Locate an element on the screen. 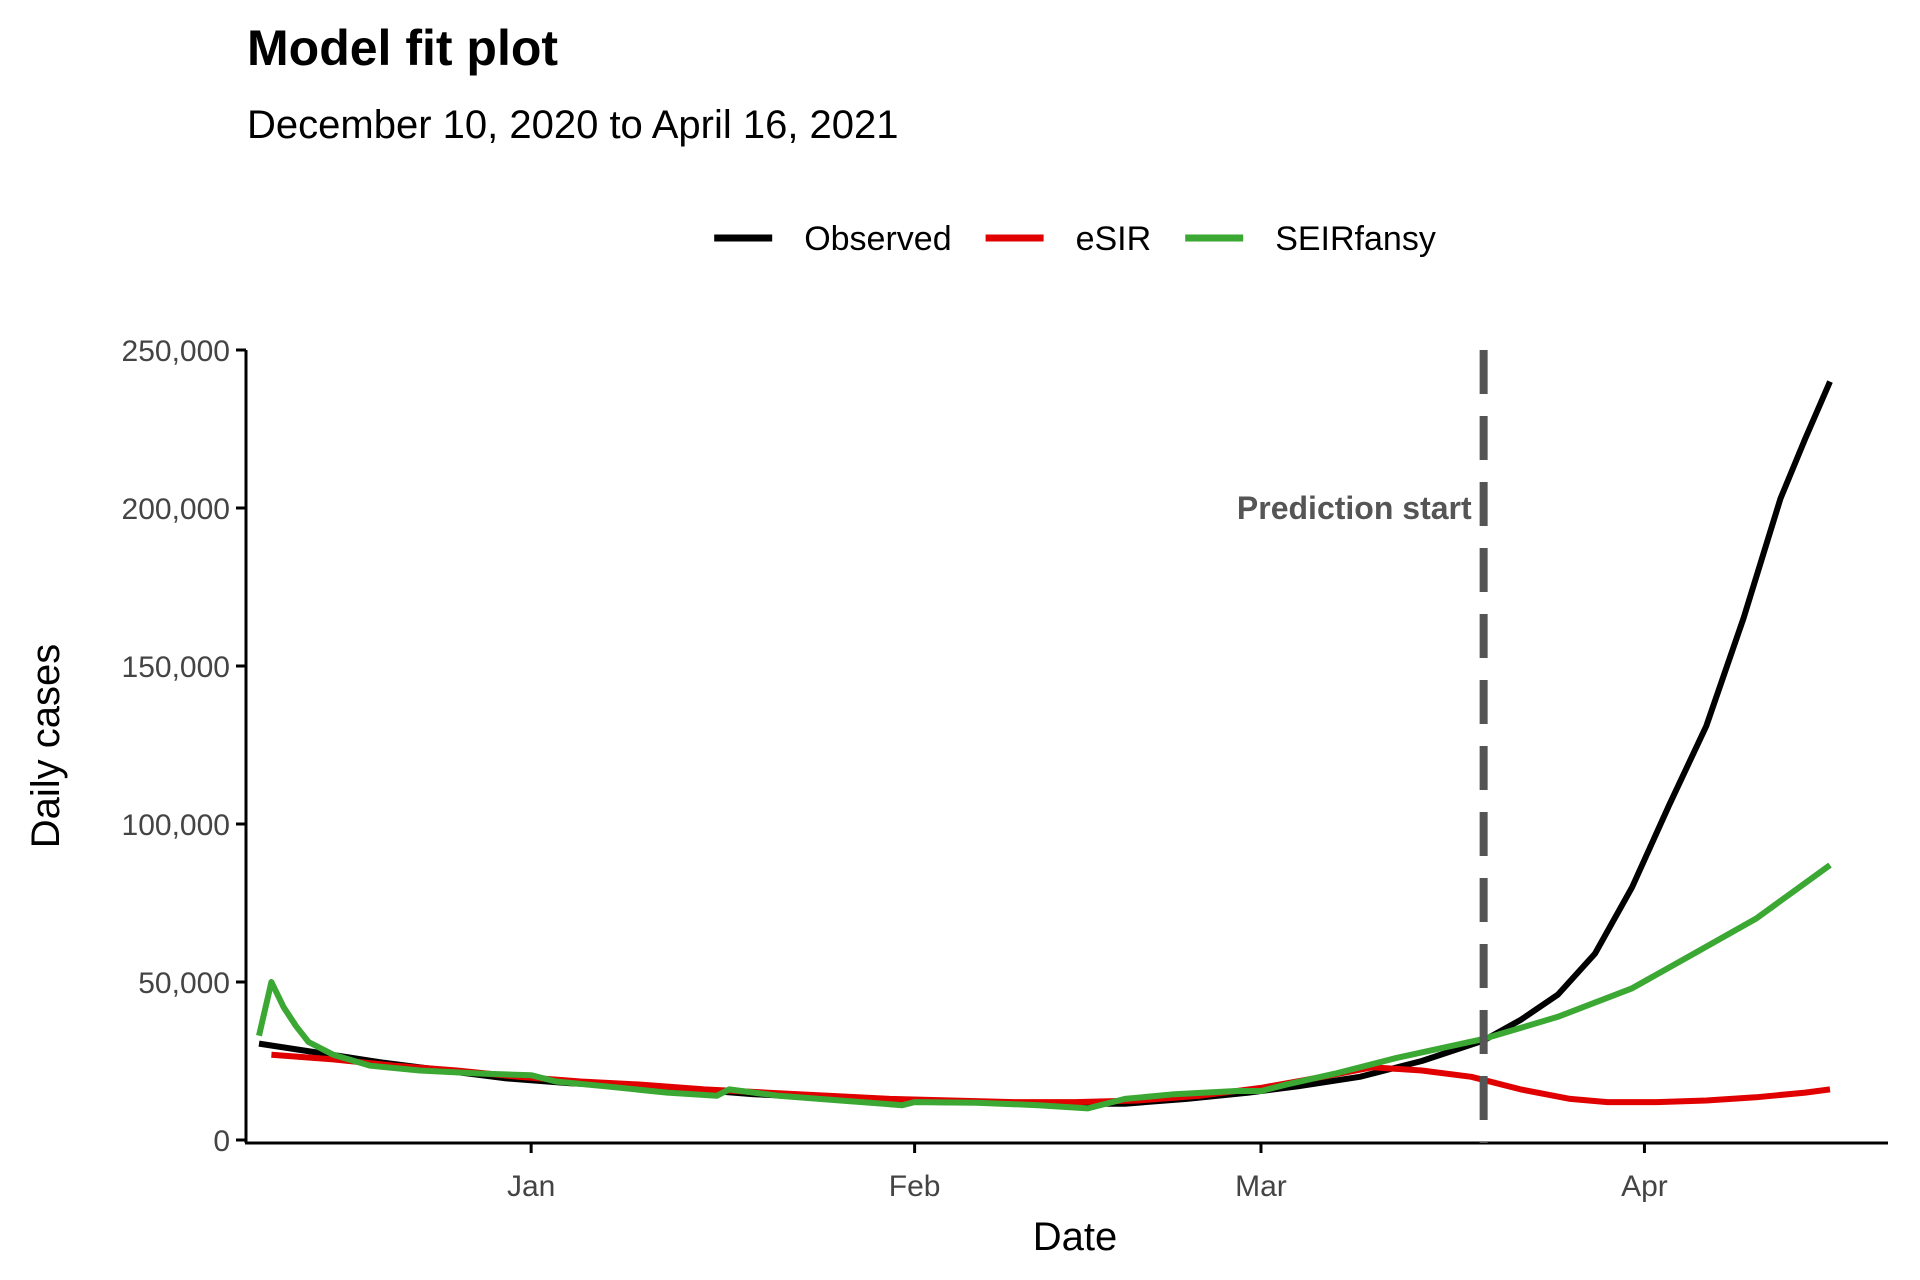 Image resolution: width=1920 pixels, height=1280 pixels. y-tick-label: 250,000 is located at coordinates (176, 351).